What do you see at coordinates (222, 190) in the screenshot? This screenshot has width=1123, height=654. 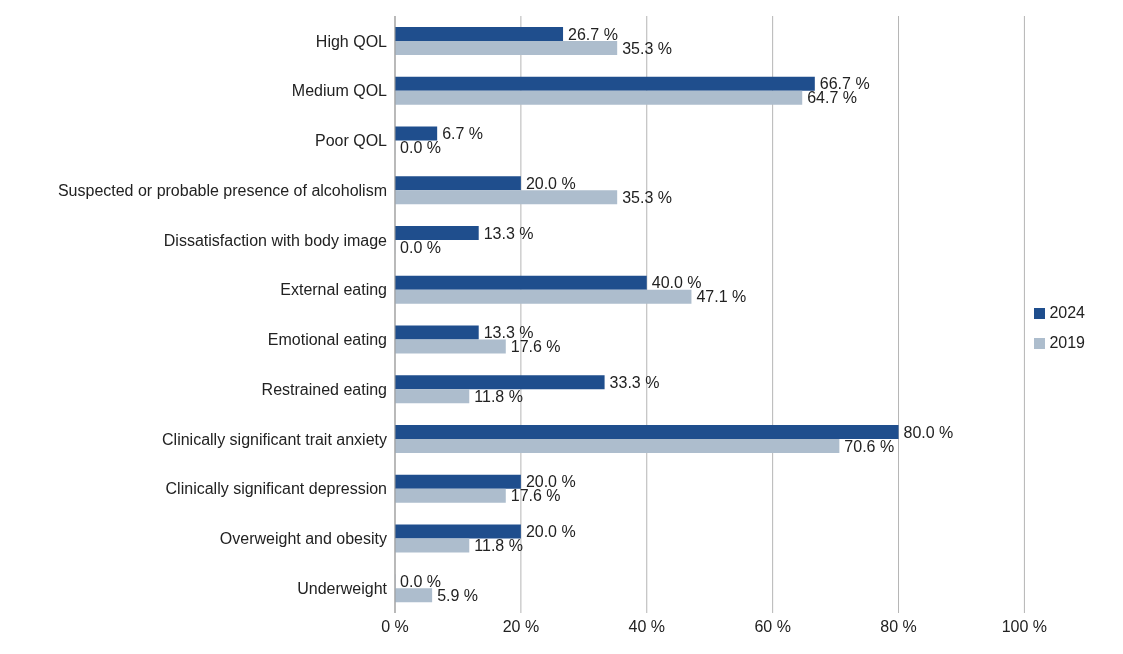 I see `y-tick-label: Suspected or probable presence of alcoholism` at bounding box center [222, 190].